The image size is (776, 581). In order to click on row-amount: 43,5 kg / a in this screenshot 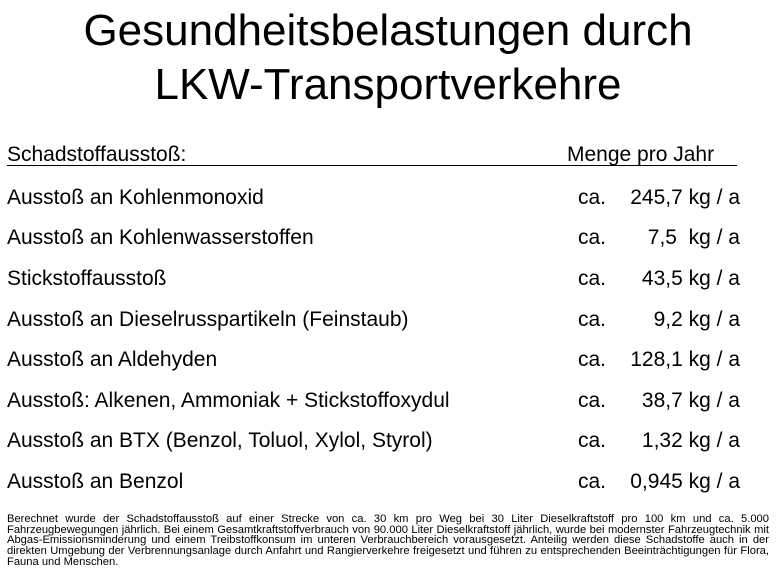, I will do `click(690, 278)`.